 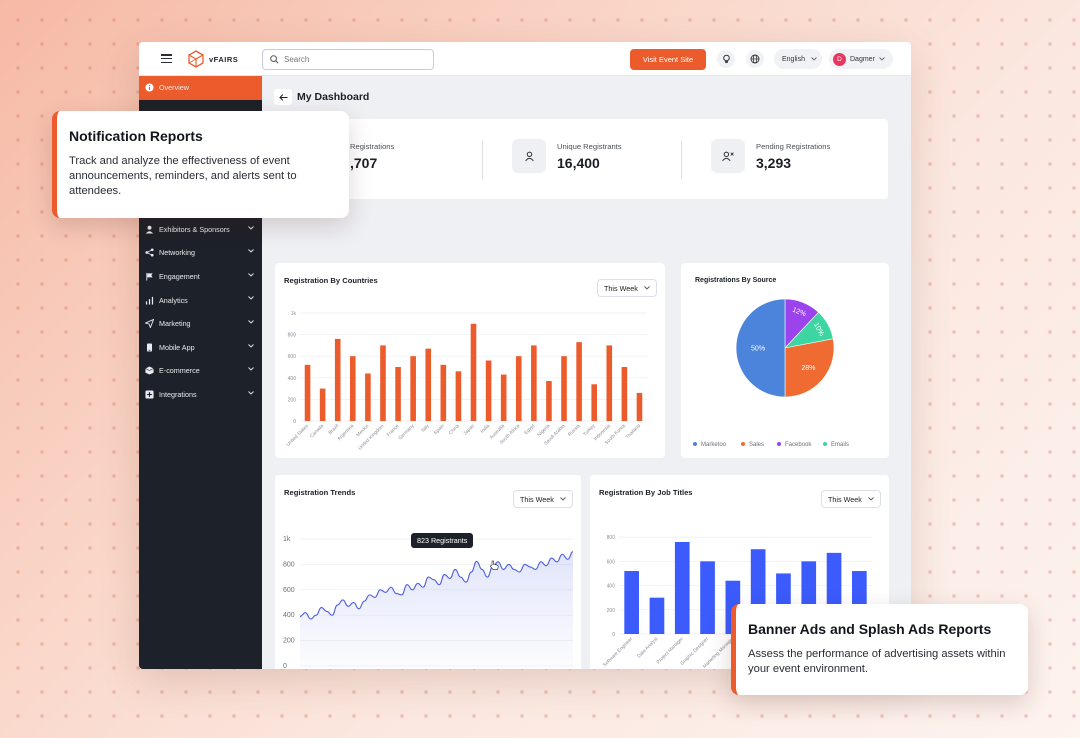 I want to click on trend-line, so click(x=436, y=585).